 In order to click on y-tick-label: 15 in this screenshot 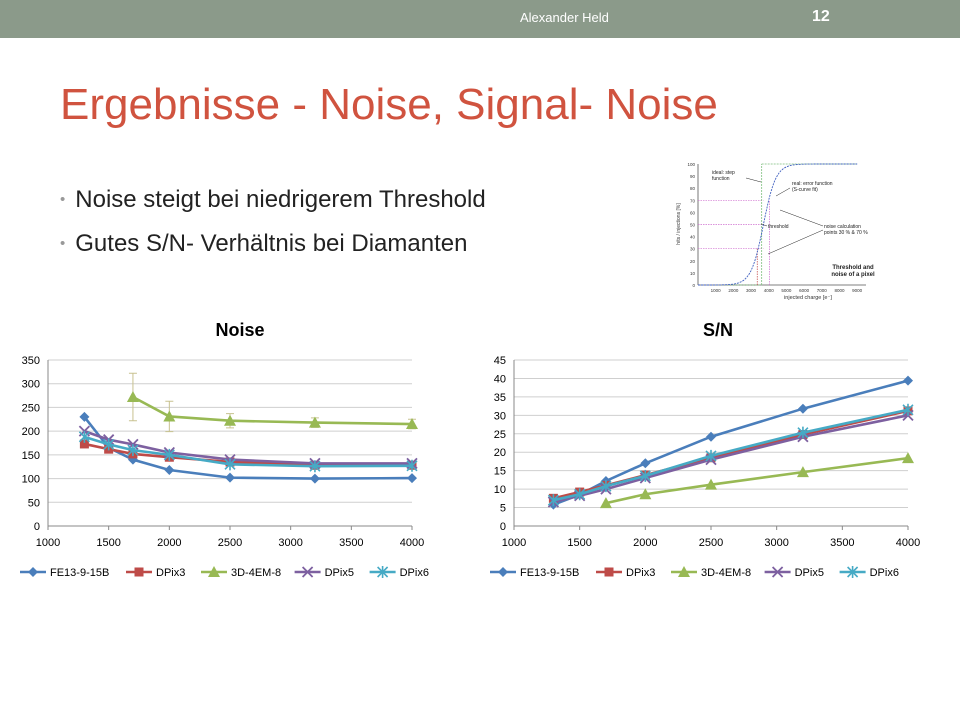, I will do `click(500, 472)`.